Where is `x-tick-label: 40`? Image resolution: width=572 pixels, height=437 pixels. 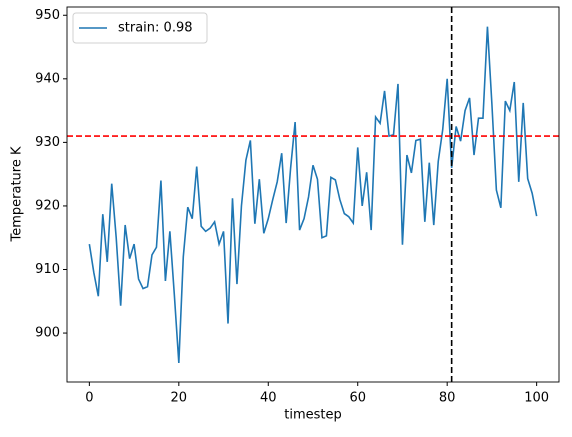 x-tick-label: 40 is located at coordinates (268, 398).